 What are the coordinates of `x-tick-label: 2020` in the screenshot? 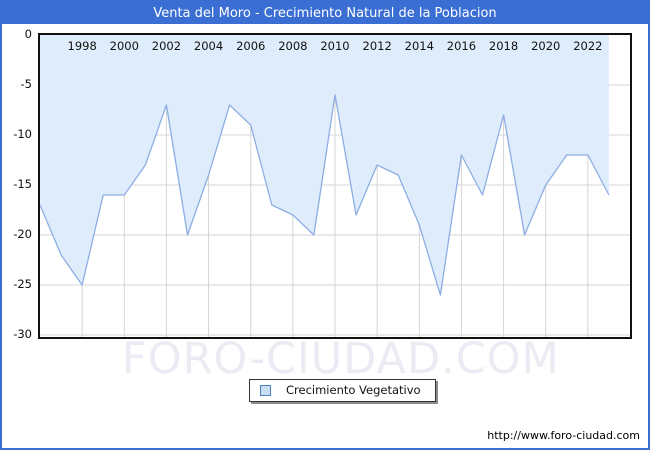 It's located at (546, 46).